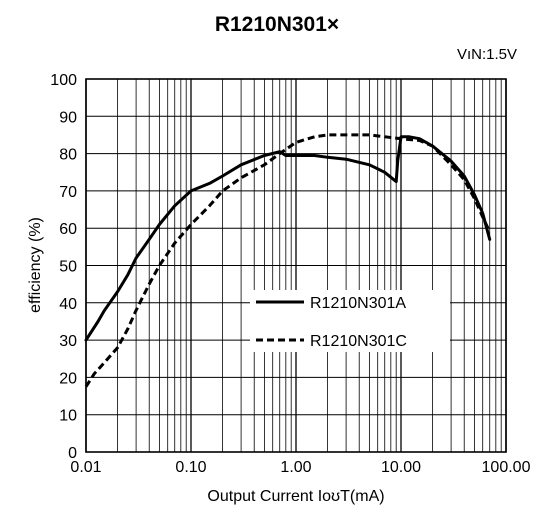  Describe the element at coordinates (68, 416) in the screenshot. I see `y-tick-label: 10` at that location.